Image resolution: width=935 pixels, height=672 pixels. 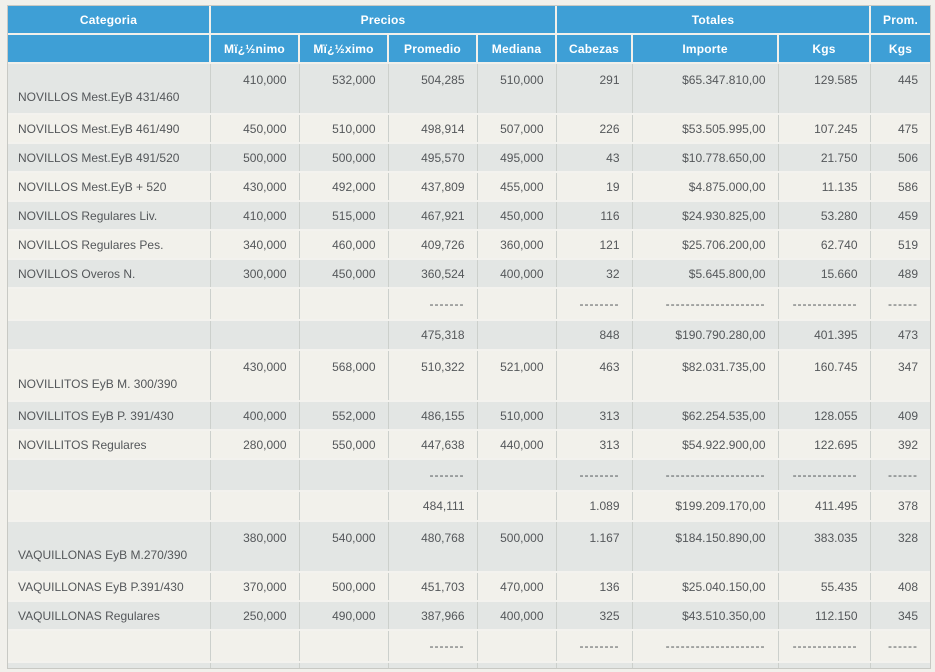 I want to click on cell-promedio: 475,318, so click(x=432, y=334).